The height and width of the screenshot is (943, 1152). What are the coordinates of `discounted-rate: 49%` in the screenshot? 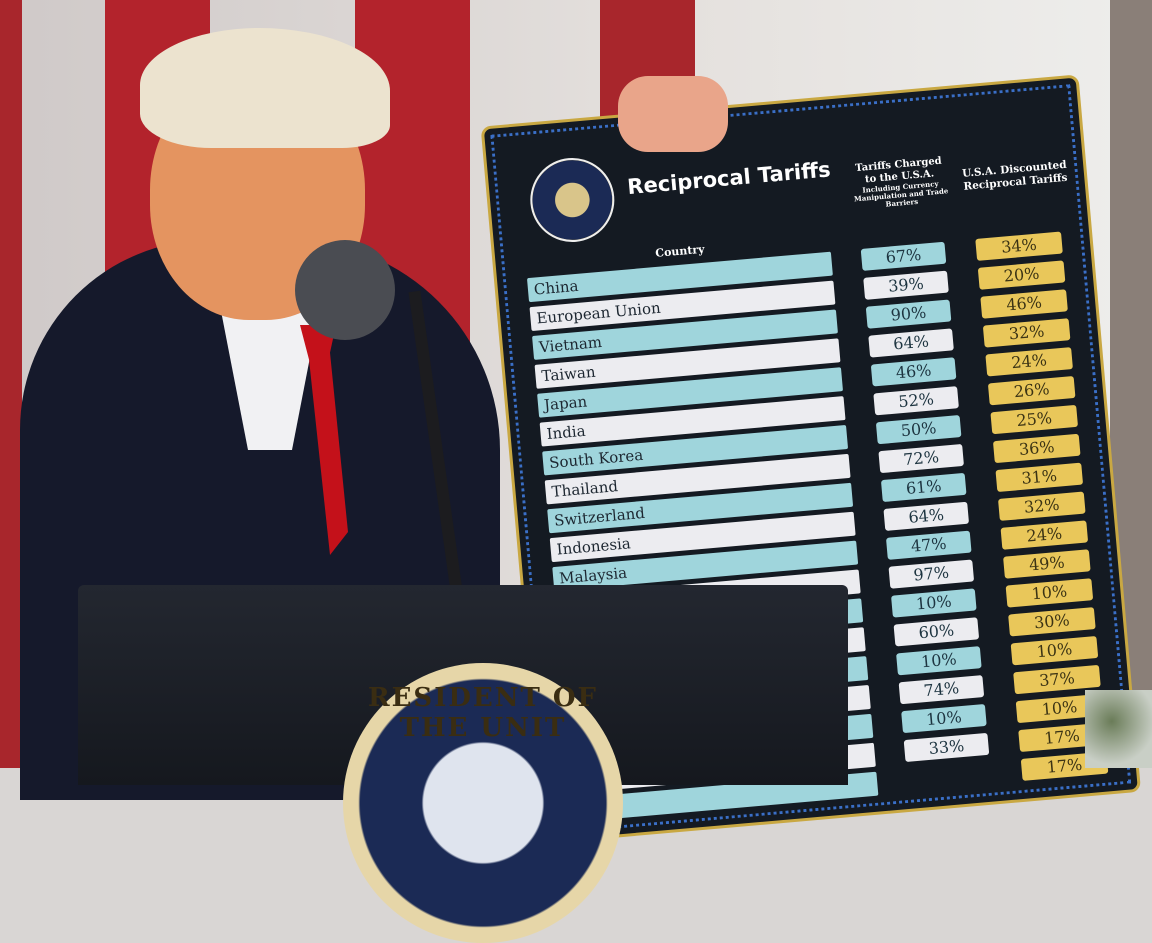 It's located at (1047, 564).